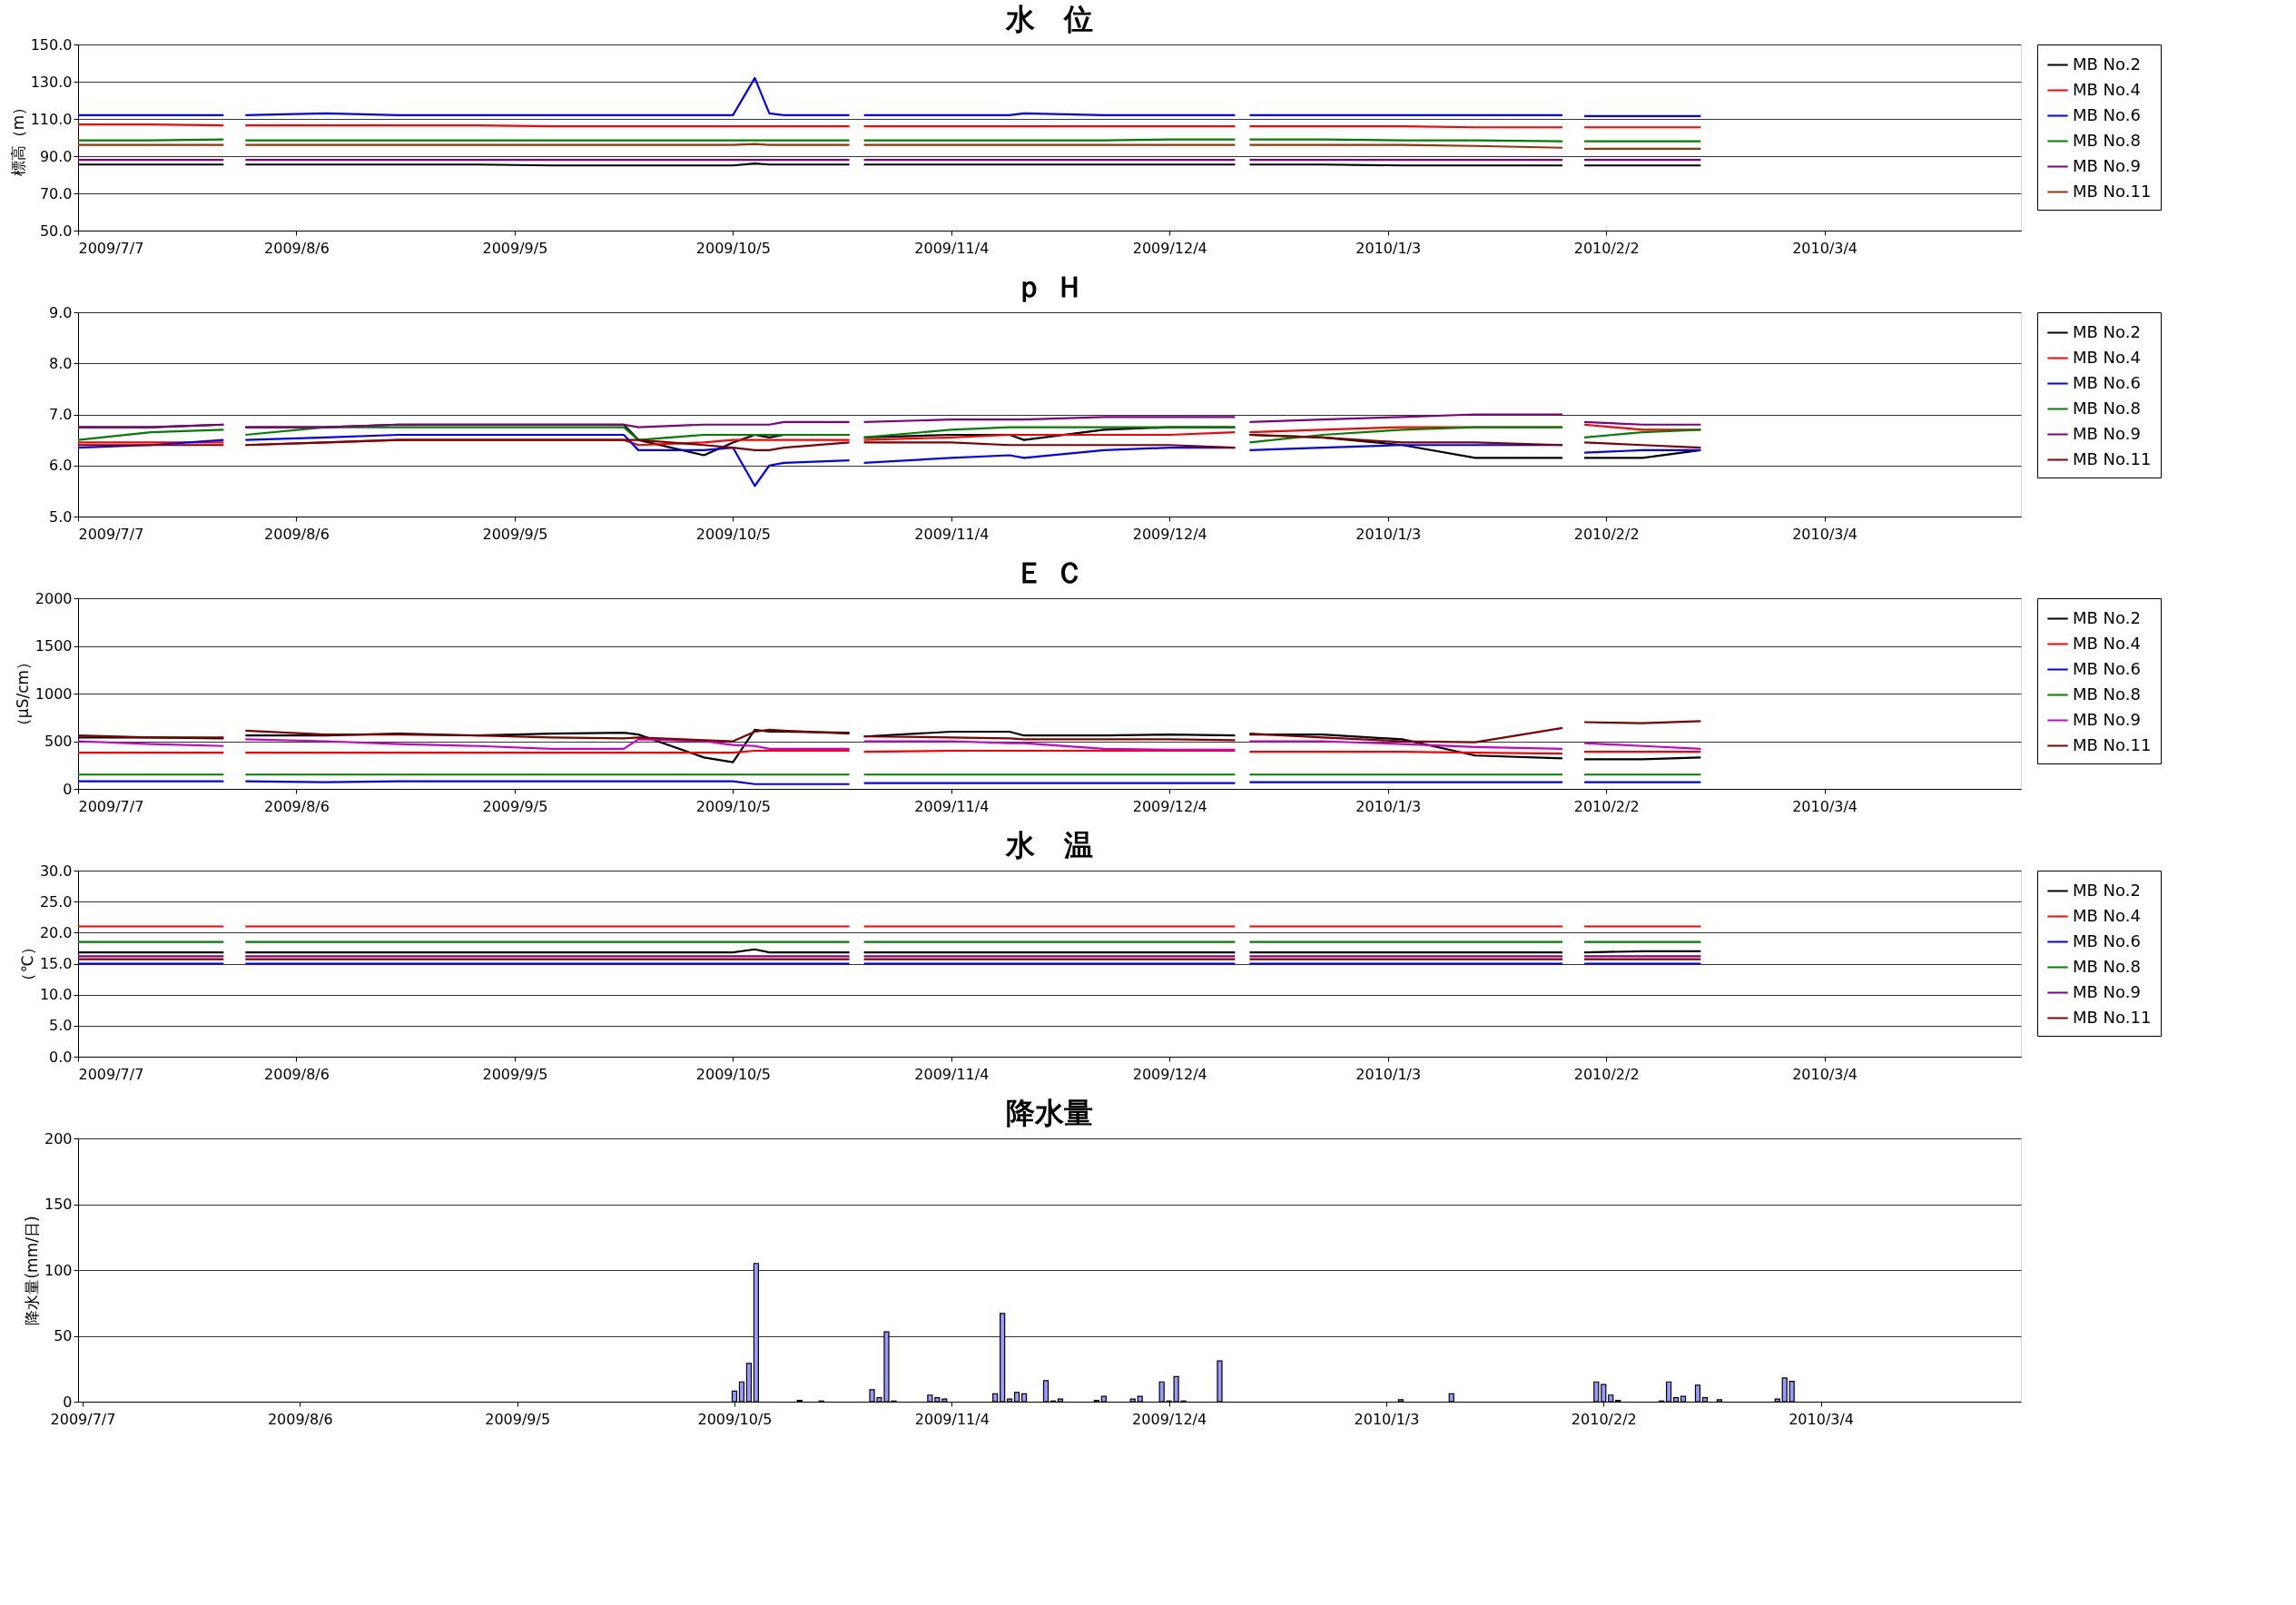 Image resolution: width=2296 pixels, height=1605 pixels. What do you see at coordinates (56, 932) in the screenshot?
I see `y-tick-label: 20.0` at bounding box center [56, 932].